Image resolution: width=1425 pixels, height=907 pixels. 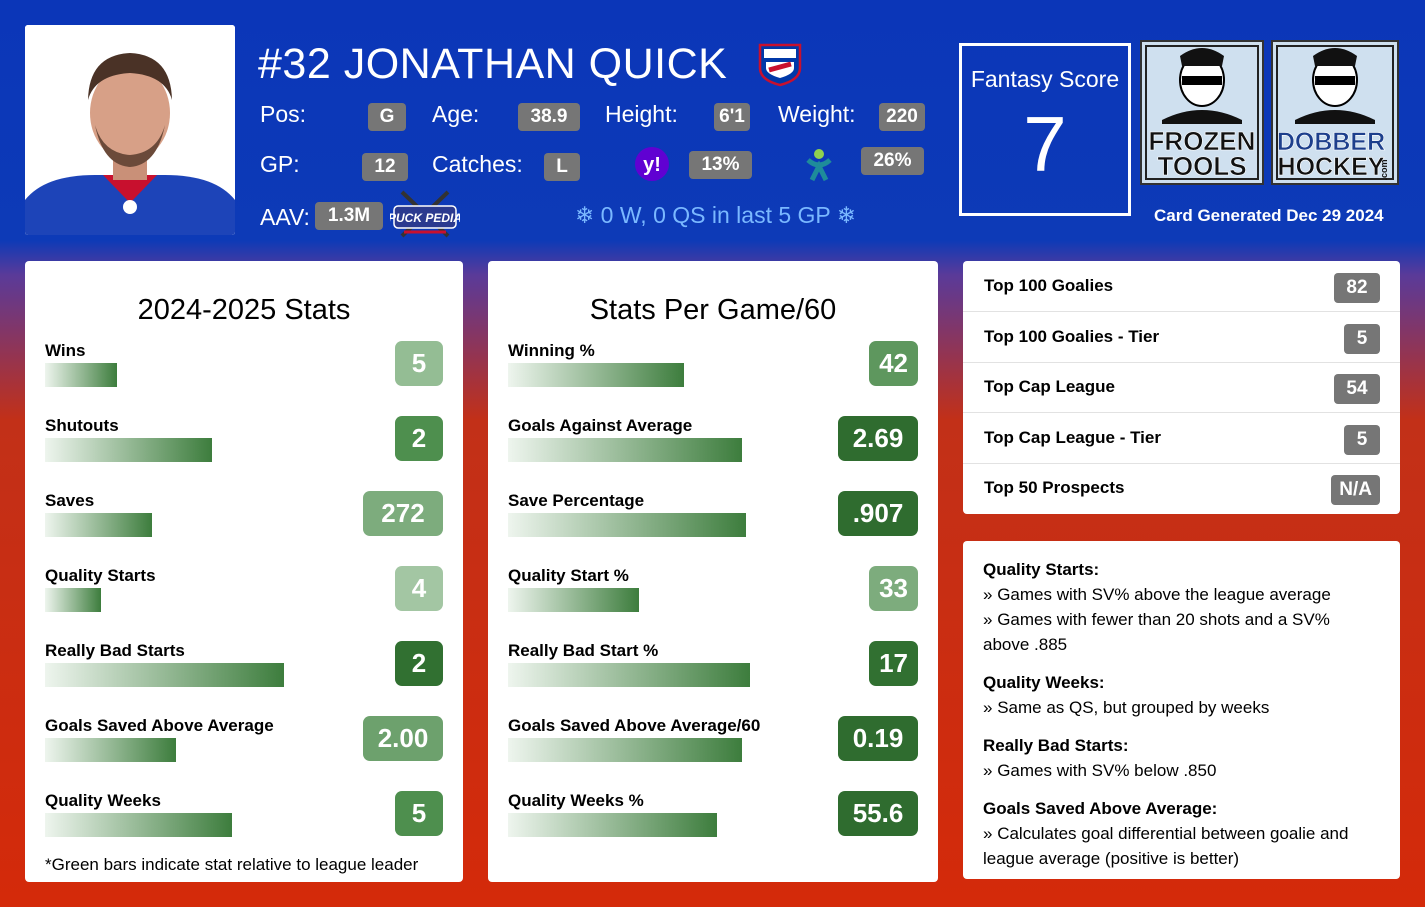 I want to click on gp-label: GP:, so click(x=280, y=164).